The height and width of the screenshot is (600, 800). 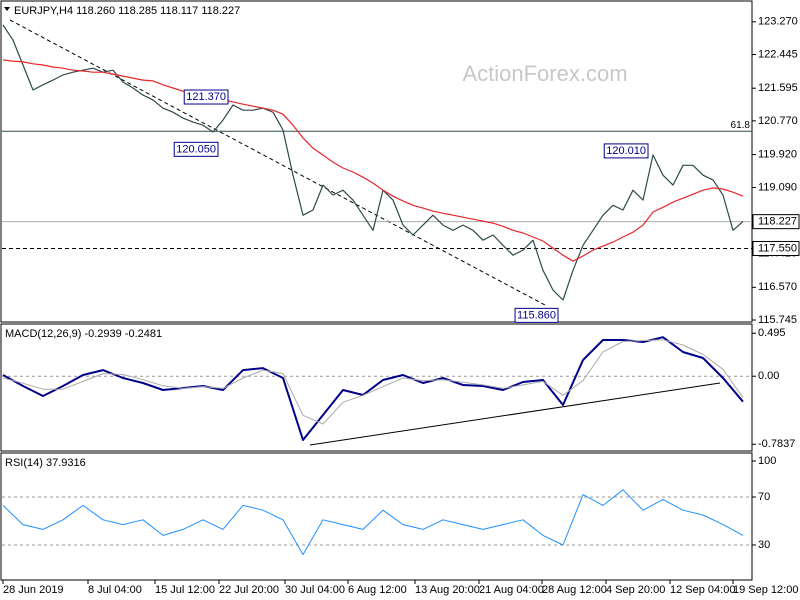 What do you see at coordinates (45, 463) in the screenshot?
I see `panel-title: RSI(14) 37.9316` at bounding box center [45, 463].